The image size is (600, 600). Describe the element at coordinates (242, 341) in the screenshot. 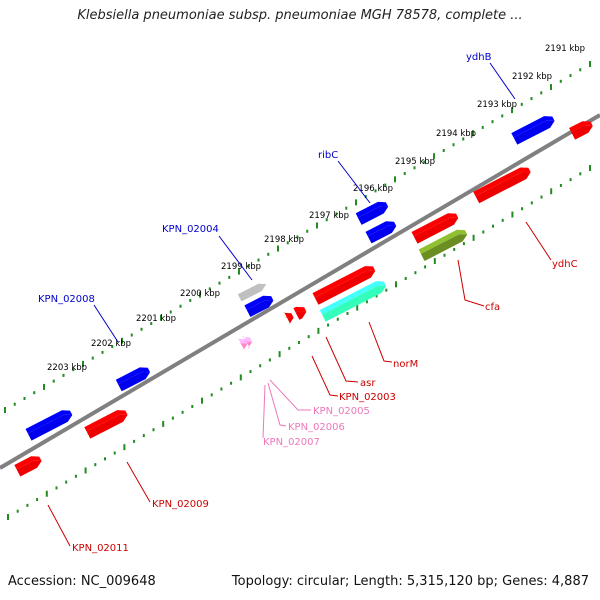

I see `gene-KPN_02005-top` at that location.